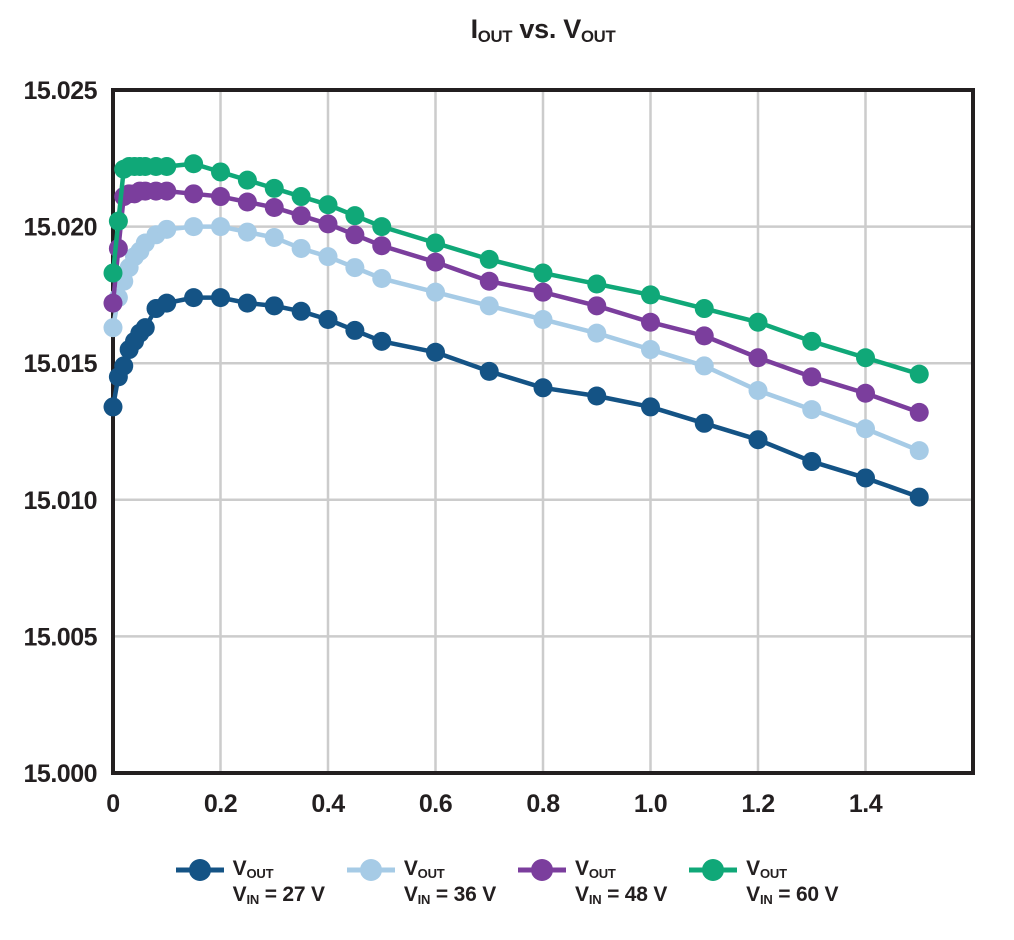  I want to click on x-tick-label: 0.4, so click(328, 804).